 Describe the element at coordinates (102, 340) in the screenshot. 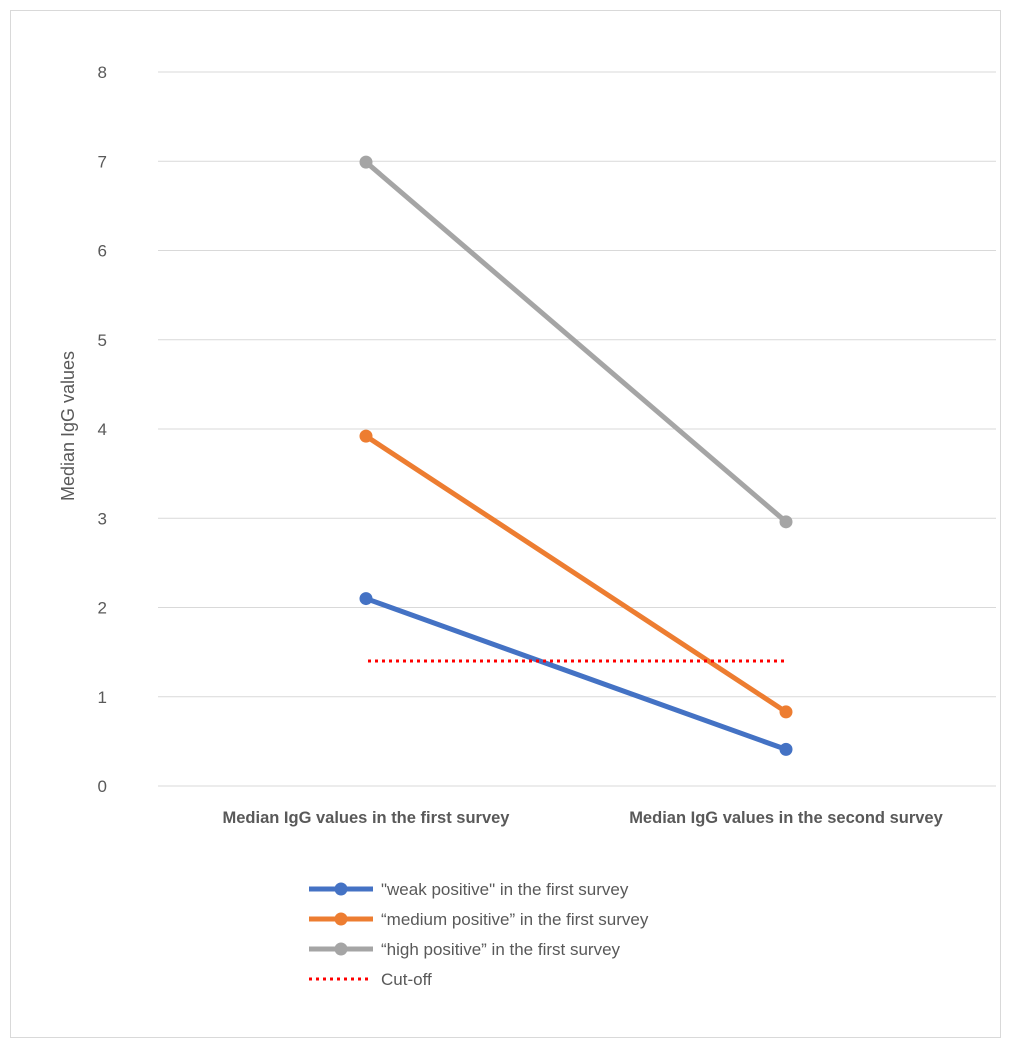

I see `y-tick-label: 5` at that location.